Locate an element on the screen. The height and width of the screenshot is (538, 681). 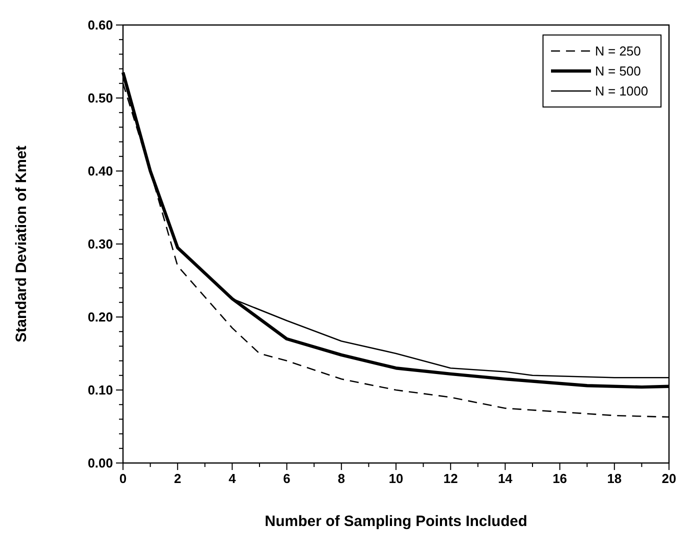
y-tick-label: 0.40 is located at coordinates (100, 171).